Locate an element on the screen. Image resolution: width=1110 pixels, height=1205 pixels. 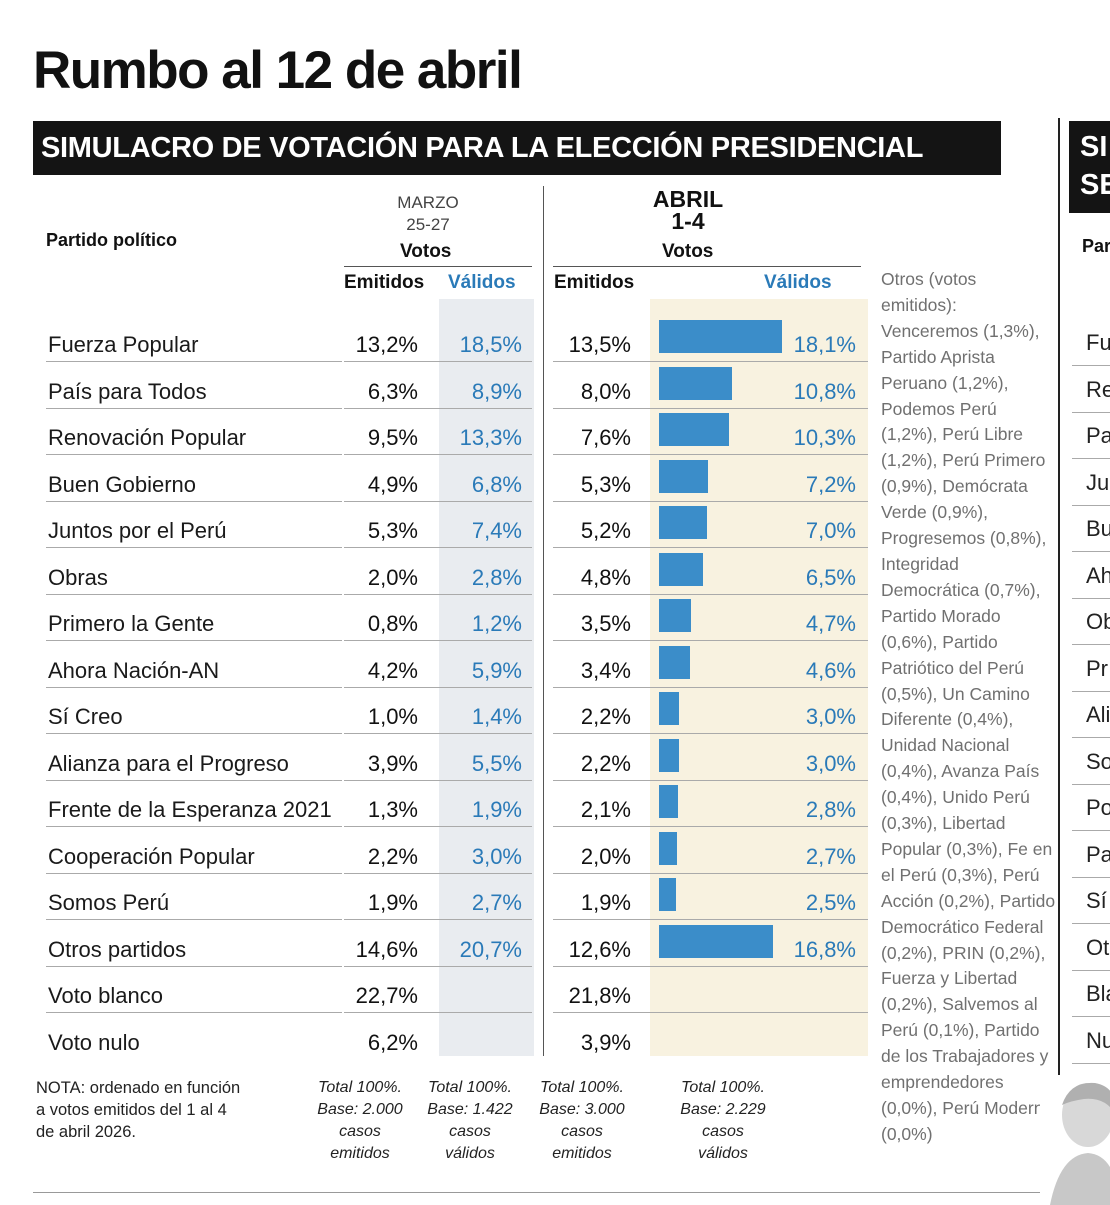
right-panel-item: Re is located at coordinates (1098, 389).